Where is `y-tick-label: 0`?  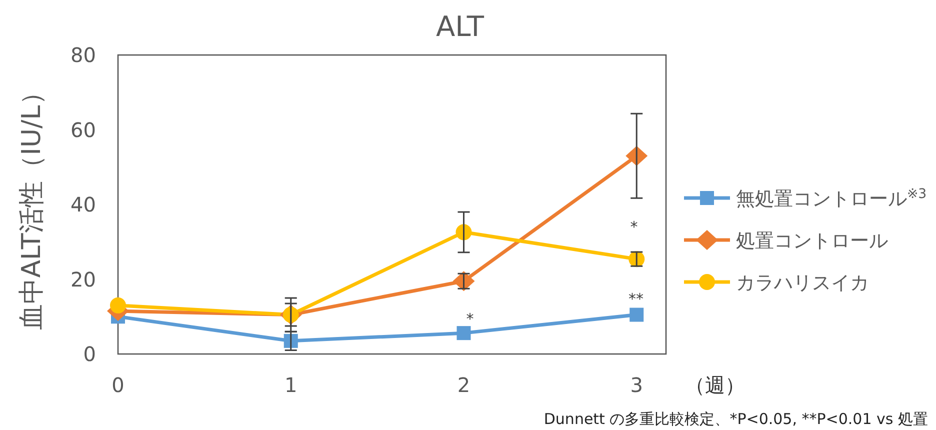 y-tick-label: 0 is located at coordinates (89, 354).